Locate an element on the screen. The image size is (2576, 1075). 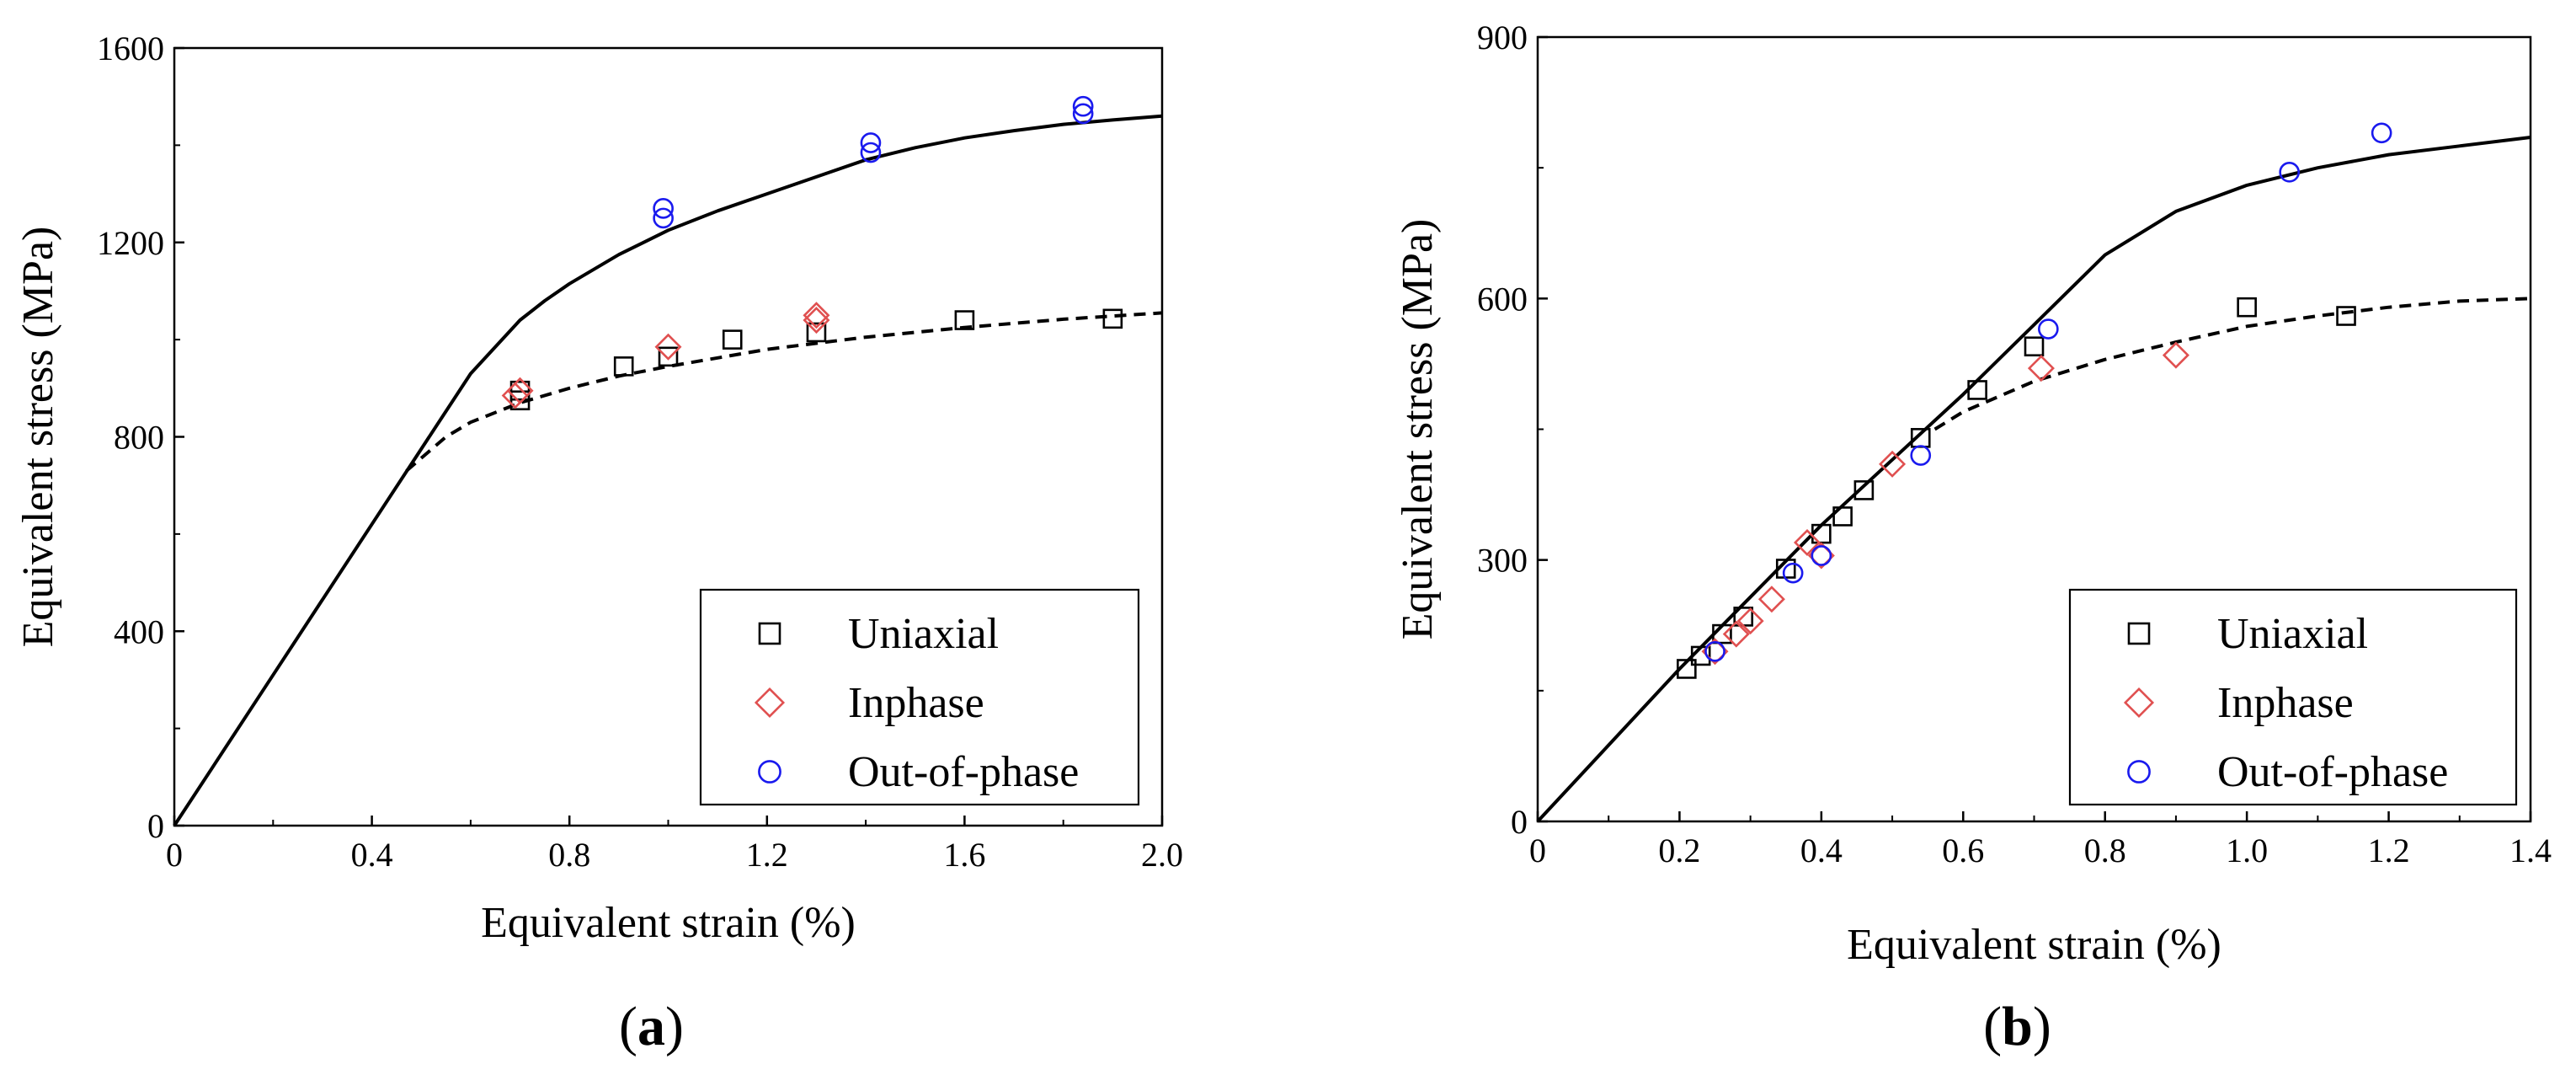
x-tick-label: 1.0 is located at coordinates (2247, 851).